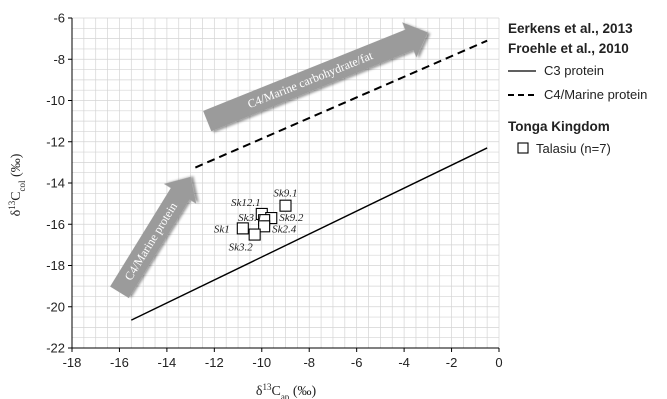 The image size is (667, 399). What do you see at coordinates (242, 228) in the screenshot?
I see `point-sk1` at bounding box center [242, 228].